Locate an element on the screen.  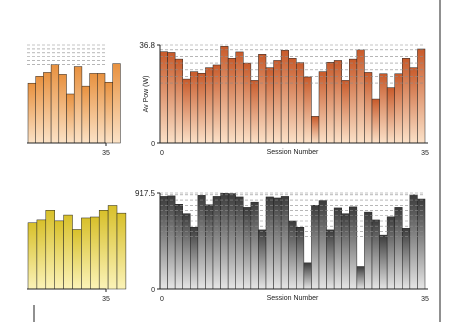
chart-left-bottom: 35 is located at coordinates (77, 254).